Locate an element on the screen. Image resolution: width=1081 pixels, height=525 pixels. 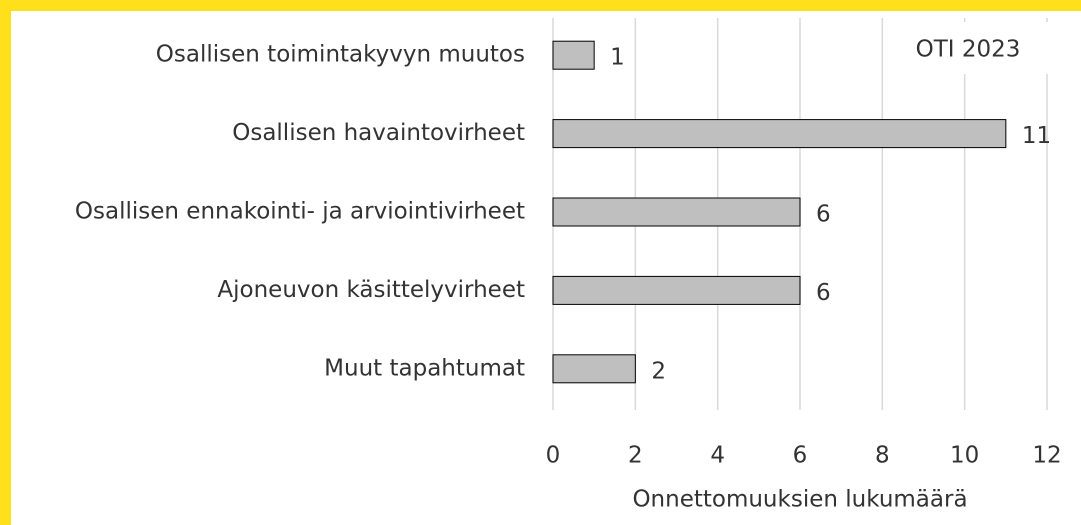
y-tick-label: Muut tapahtumat is located at coordinates (424, 368).